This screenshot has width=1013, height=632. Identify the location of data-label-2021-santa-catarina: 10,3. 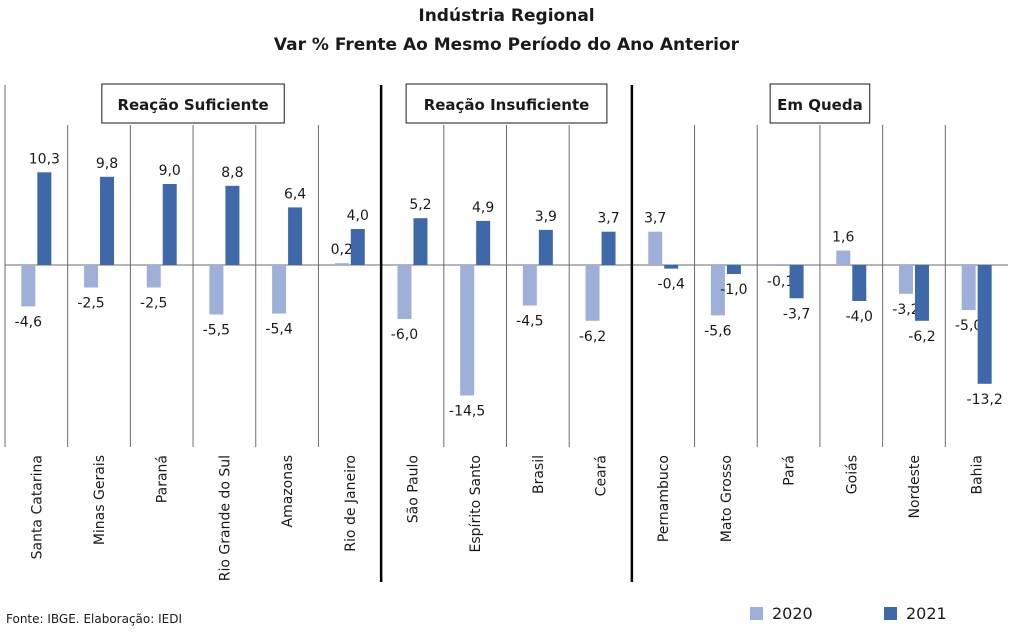
(44, 159).